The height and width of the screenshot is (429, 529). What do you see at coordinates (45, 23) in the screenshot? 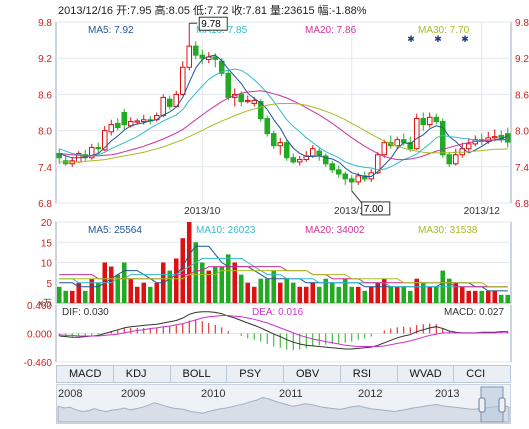
I see `price-tick-left: 9.8` at bounding box center [45, 23].